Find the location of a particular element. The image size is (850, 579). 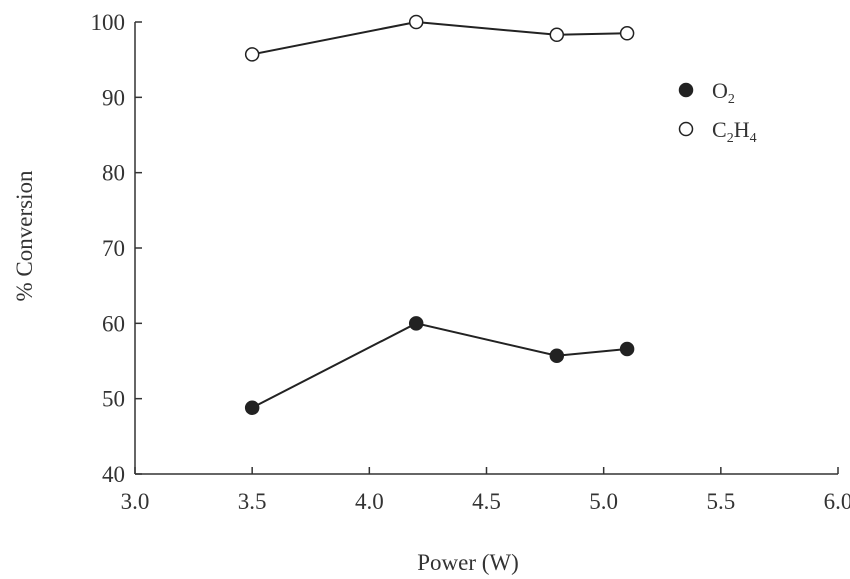

legend-label-o2: O2 is located at coordinates (723, 92).